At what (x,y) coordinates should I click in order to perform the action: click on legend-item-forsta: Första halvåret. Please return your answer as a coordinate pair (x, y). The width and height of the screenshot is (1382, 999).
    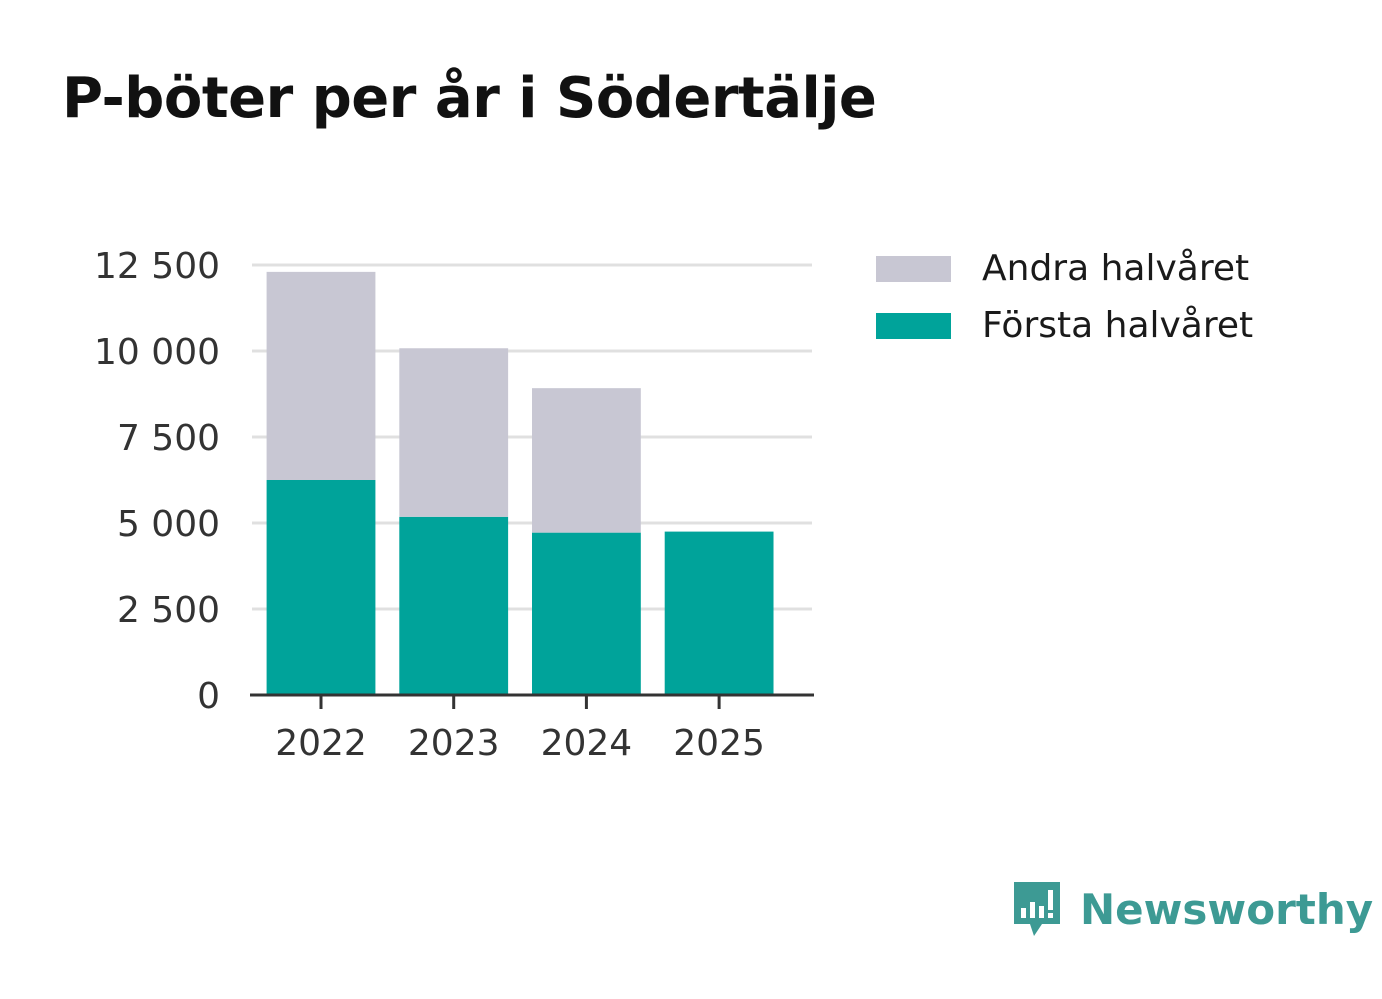
    Looking at the image, I should click on (1064, 325).